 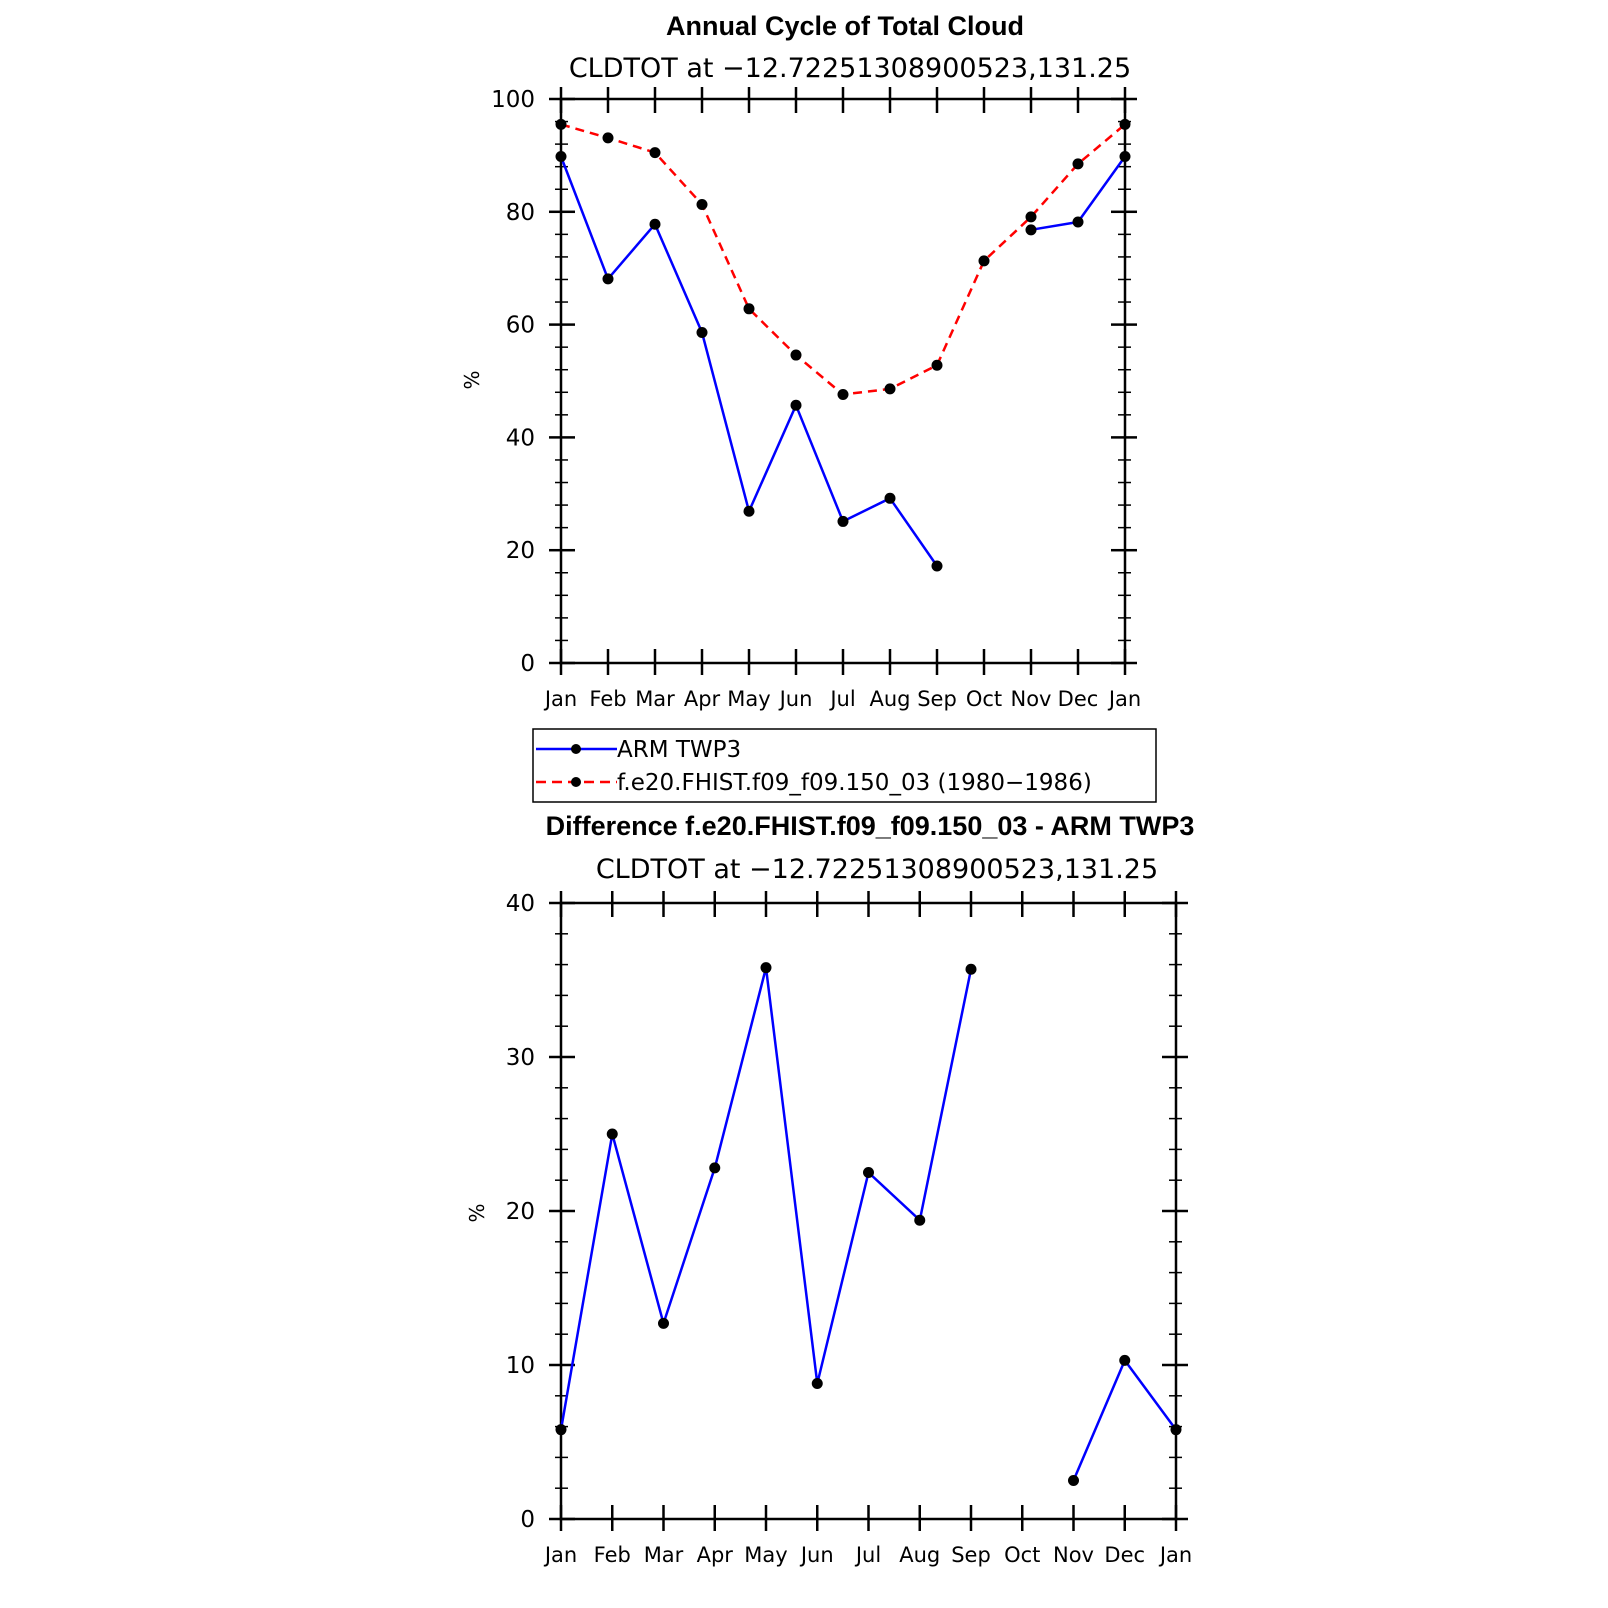 I want to click on chart1-series-0-line, so click(x=749, y=361).